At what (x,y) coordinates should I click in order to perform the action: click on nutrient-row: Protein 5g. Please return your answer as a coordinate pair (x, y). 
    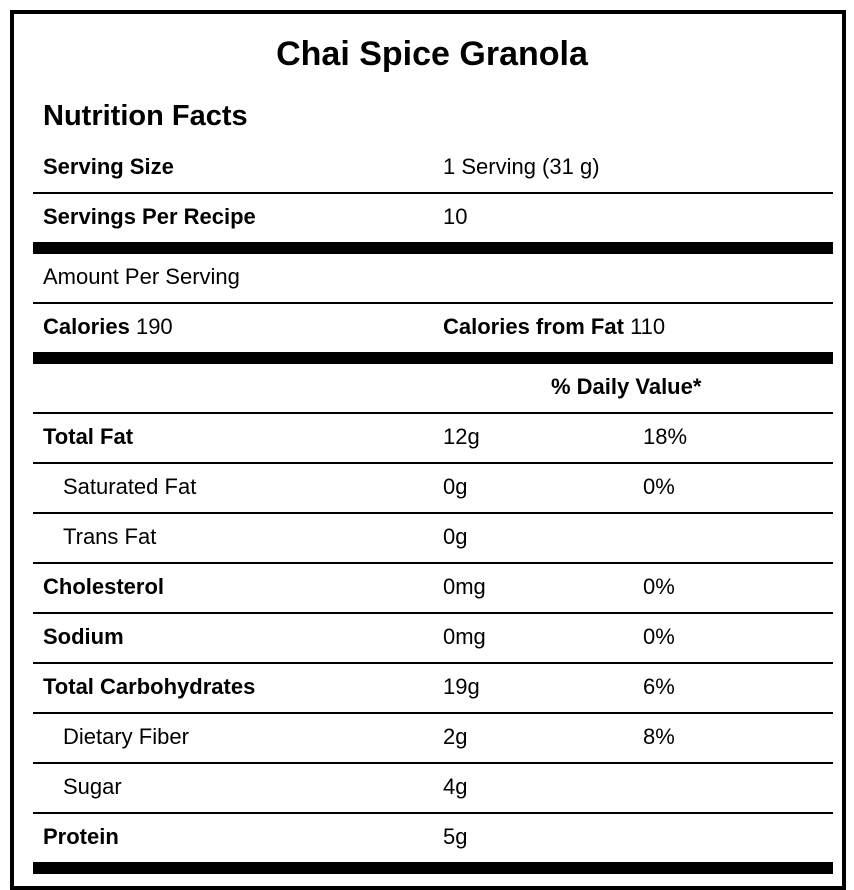
    Looking at the image, I should click on (433, 843).